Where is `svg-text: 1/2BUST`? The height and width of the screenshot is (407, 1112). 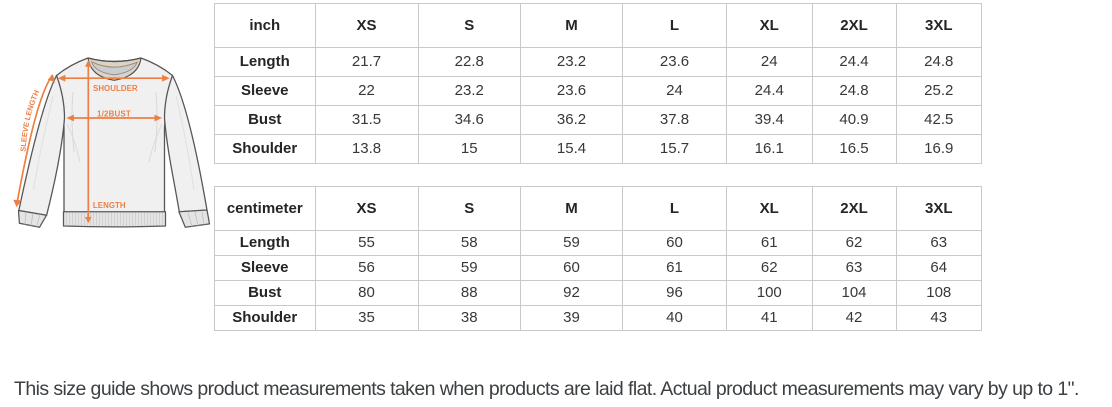 svg-text: 1/2BUST is located at coordinates (114, 113).